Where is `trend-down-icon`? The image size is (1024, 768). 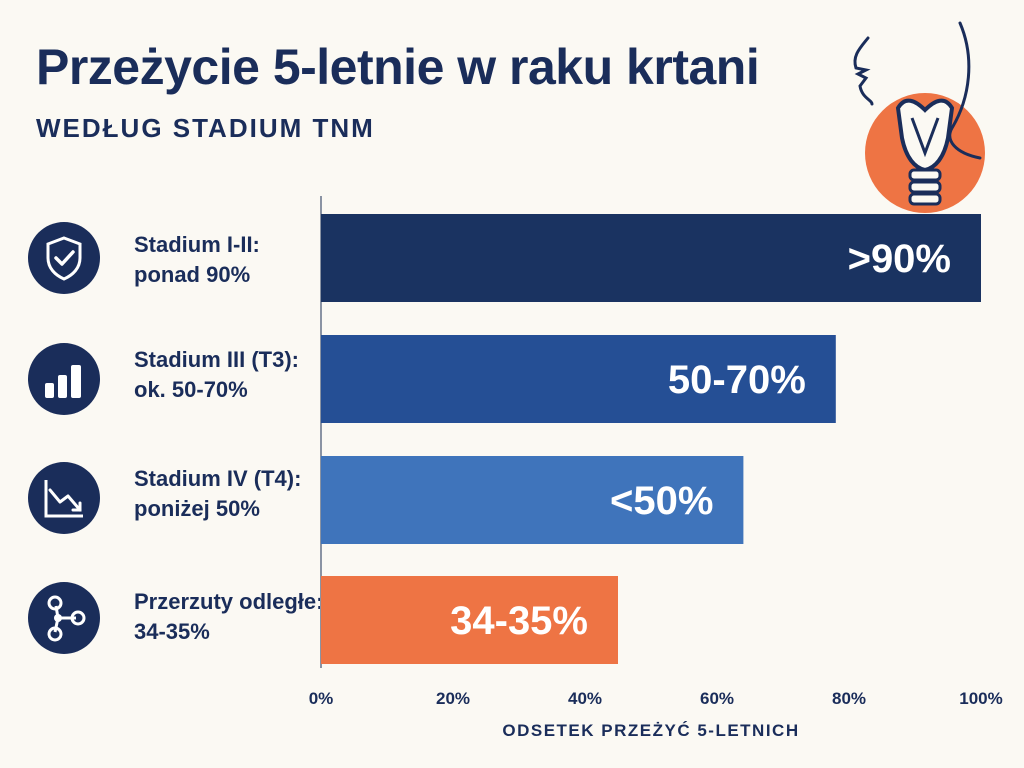
trend-down-icon is located at coordinates (64, 498).